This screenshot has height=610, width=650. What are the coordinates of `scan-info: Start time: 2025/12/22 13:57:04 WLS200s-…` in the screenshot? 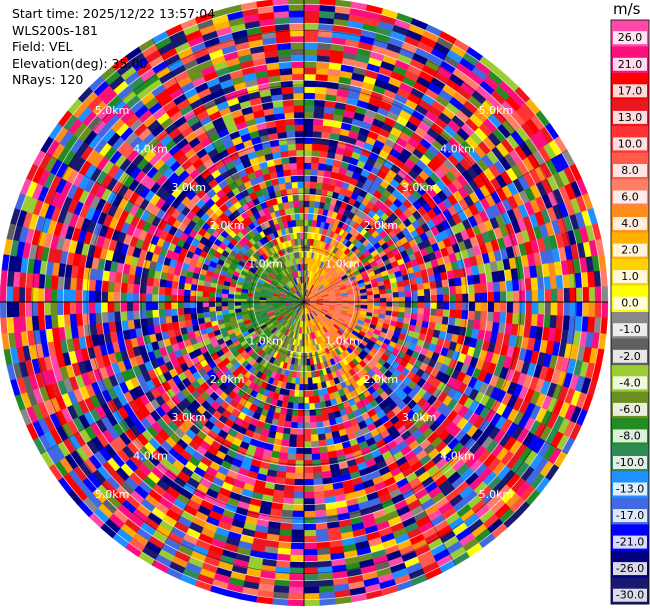 It's located at (113, 47).